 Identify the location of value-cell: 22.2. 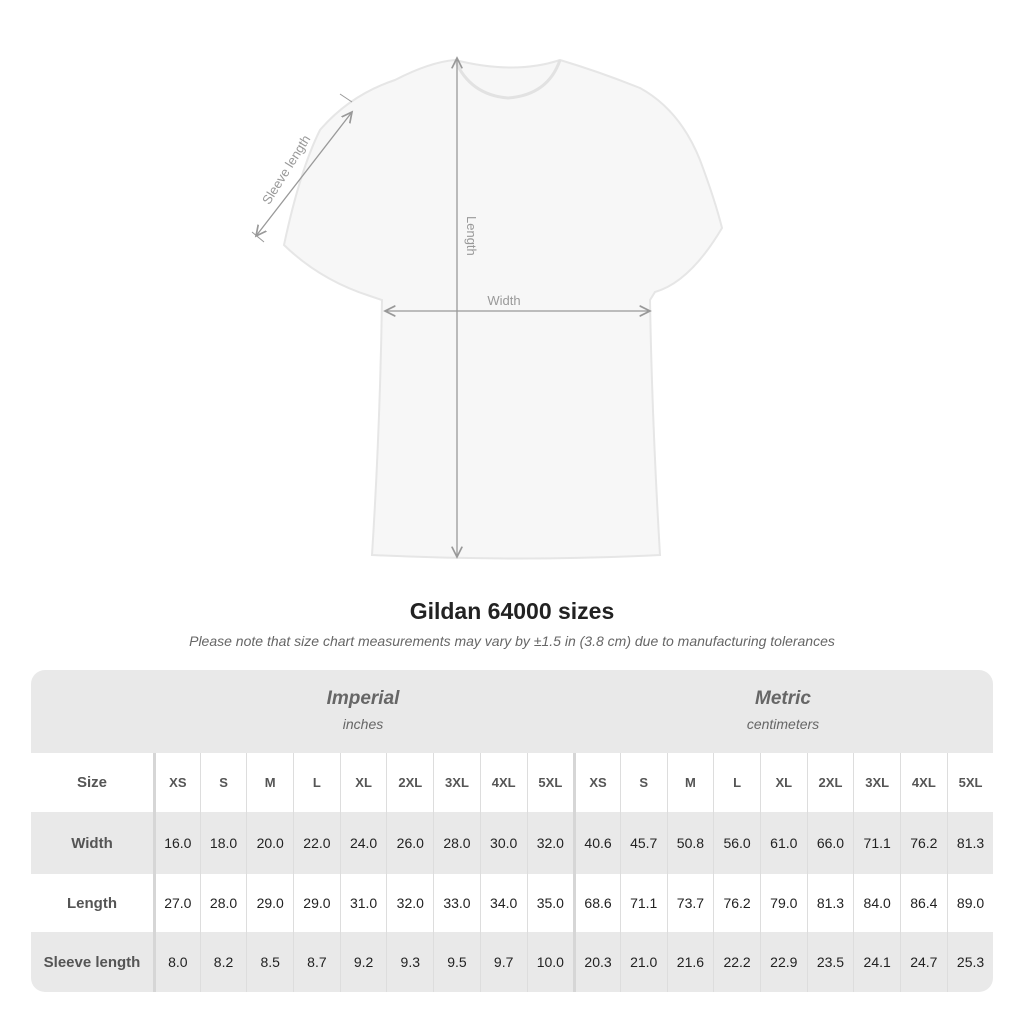
(736, 962).